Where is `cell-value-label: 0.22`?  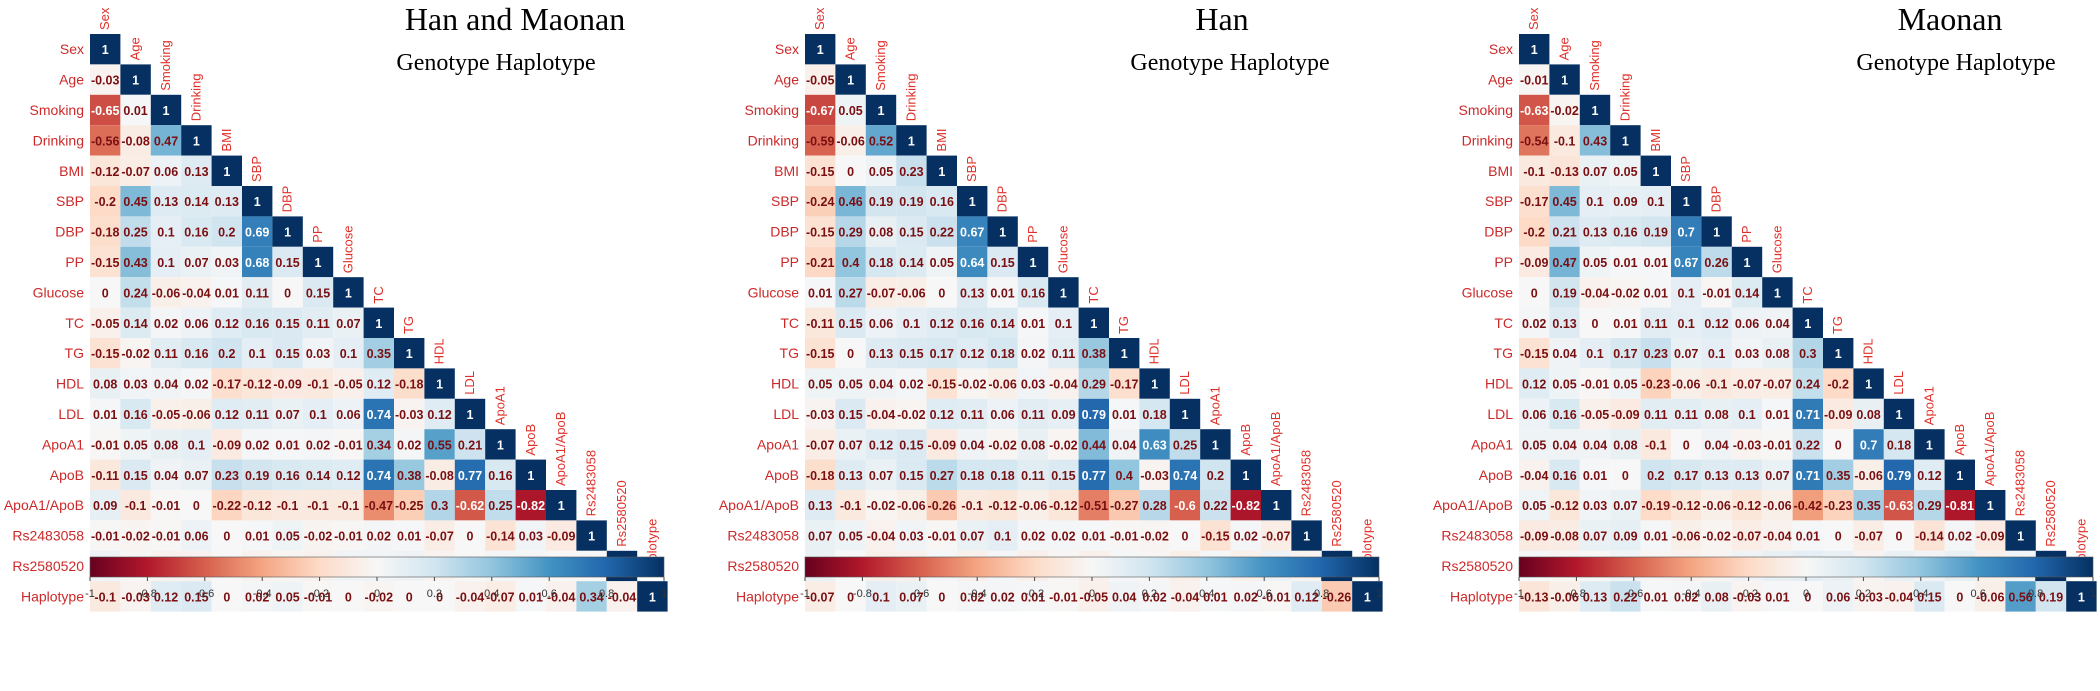
cell-value-label: 0.22 is located at coordinates (1625, 597).